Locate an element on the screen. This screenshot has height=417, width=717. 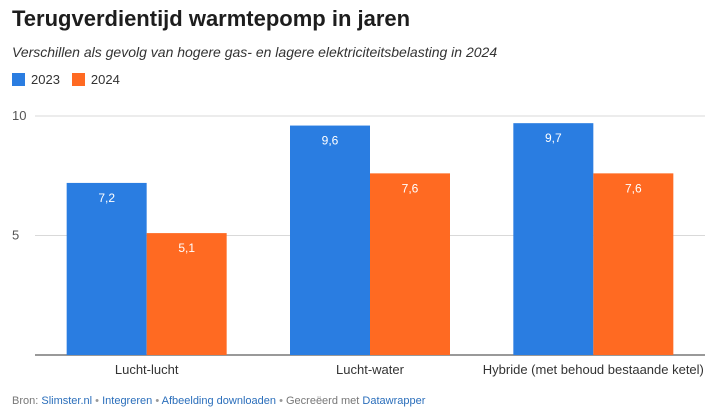
source-prefix: Bron: is located at coordinates (25, 401).